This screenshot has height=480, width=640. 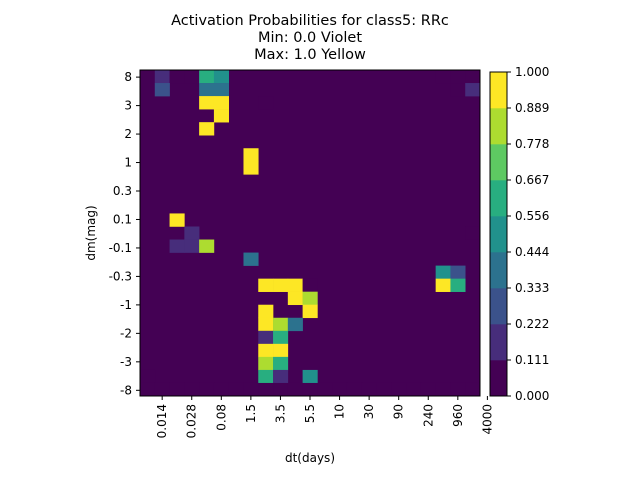 What do you see at coordinates (128, 163) in the screenshot?
I see `y-tick-label: 1` at bounding box center [128, 163].